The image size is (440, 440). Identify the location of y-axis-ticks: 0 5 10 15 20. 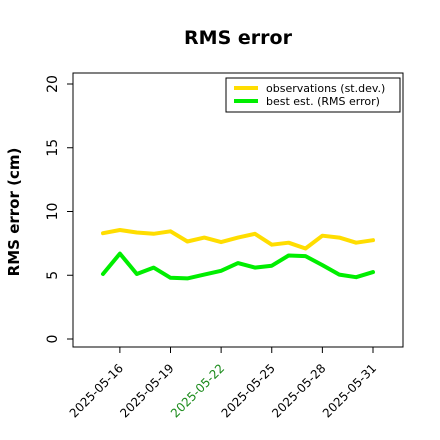
(59, 209).